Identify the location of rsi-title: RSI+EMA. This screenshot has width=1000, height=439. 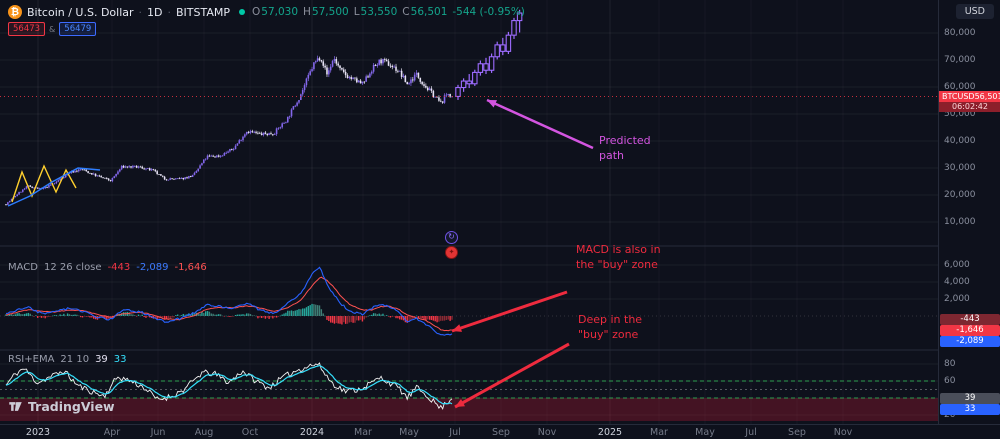
(31, 359).